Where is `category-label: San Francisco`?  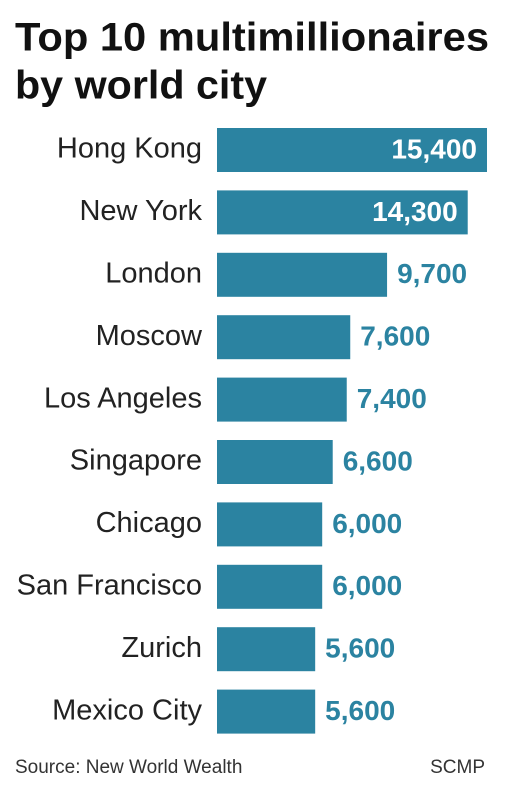 category-label: San Francisco is located at coordinates (109, 585).